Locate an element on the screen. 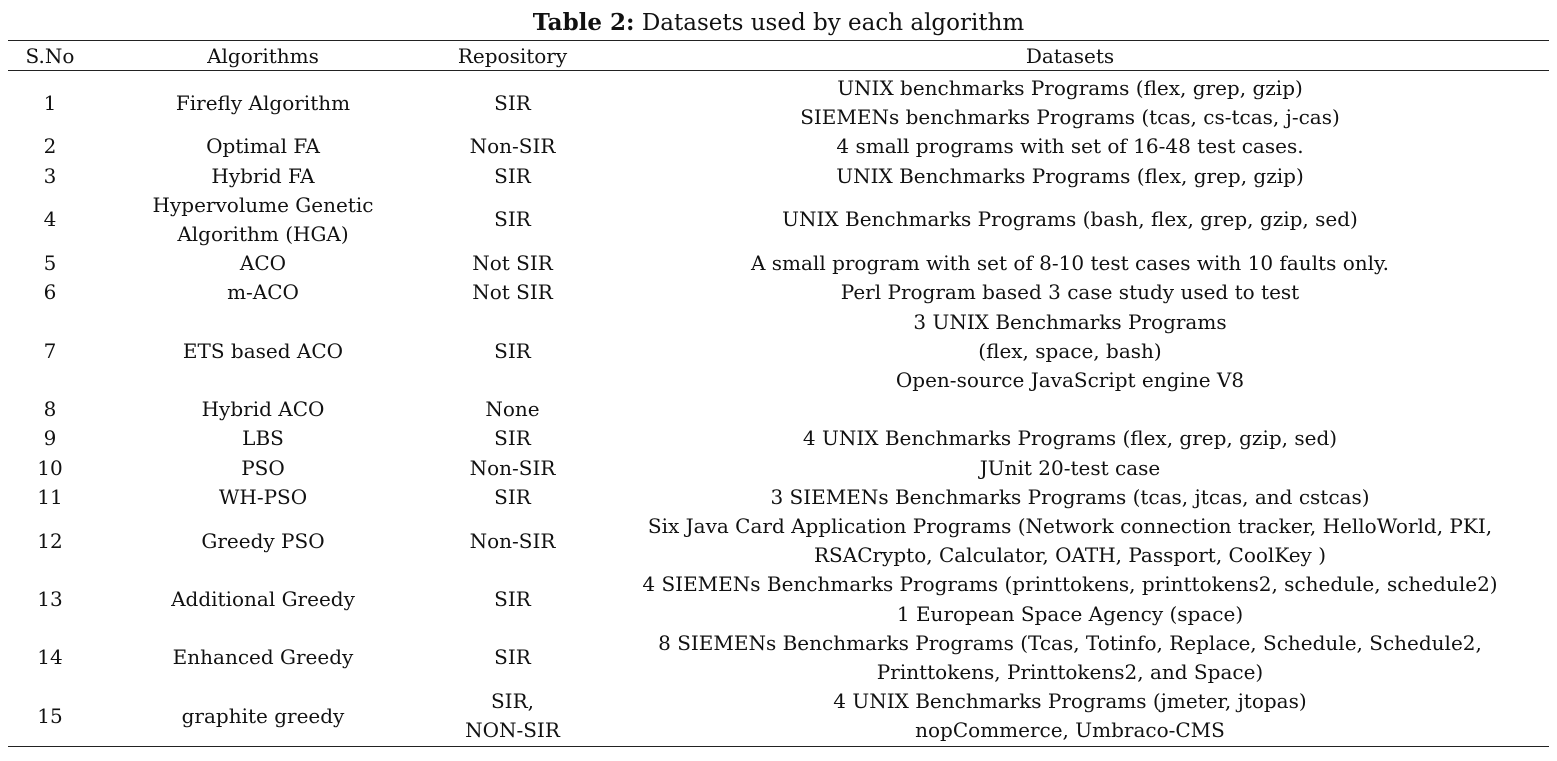 The height and width of the screenshot is (761, 1557). cell-algorithm-line: Greedy PSO is located at coordinates (263, 540).